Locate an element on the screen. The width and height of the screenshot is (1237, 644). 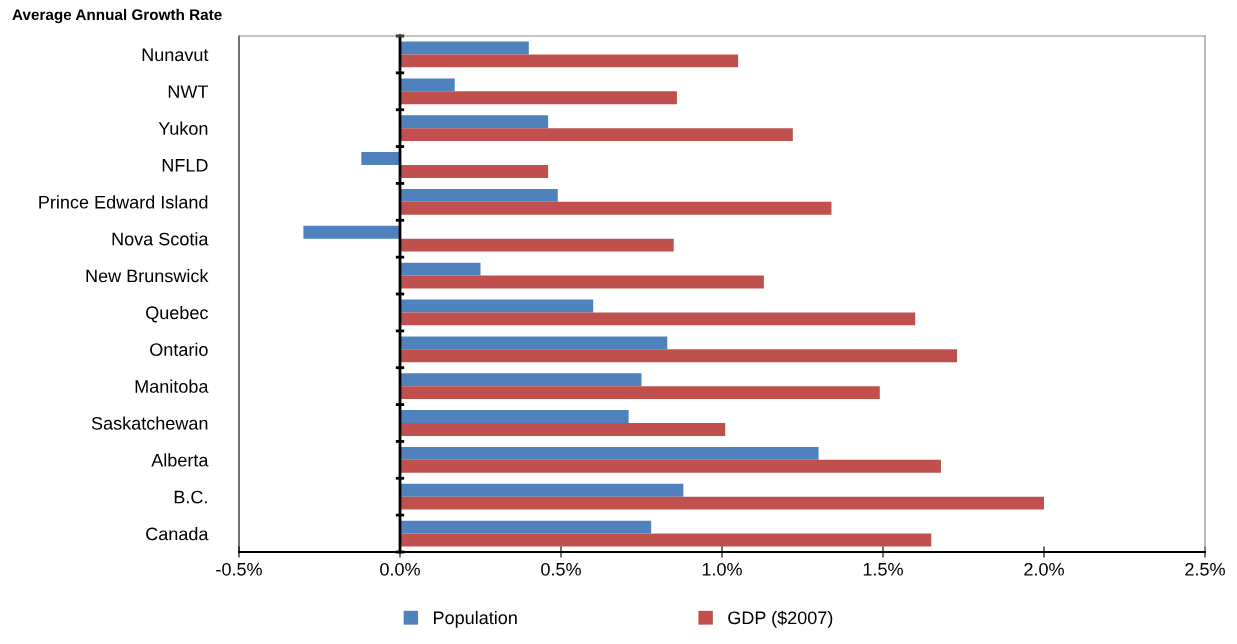
y-tick-label: Ontario is located at coordinates (179, 349).